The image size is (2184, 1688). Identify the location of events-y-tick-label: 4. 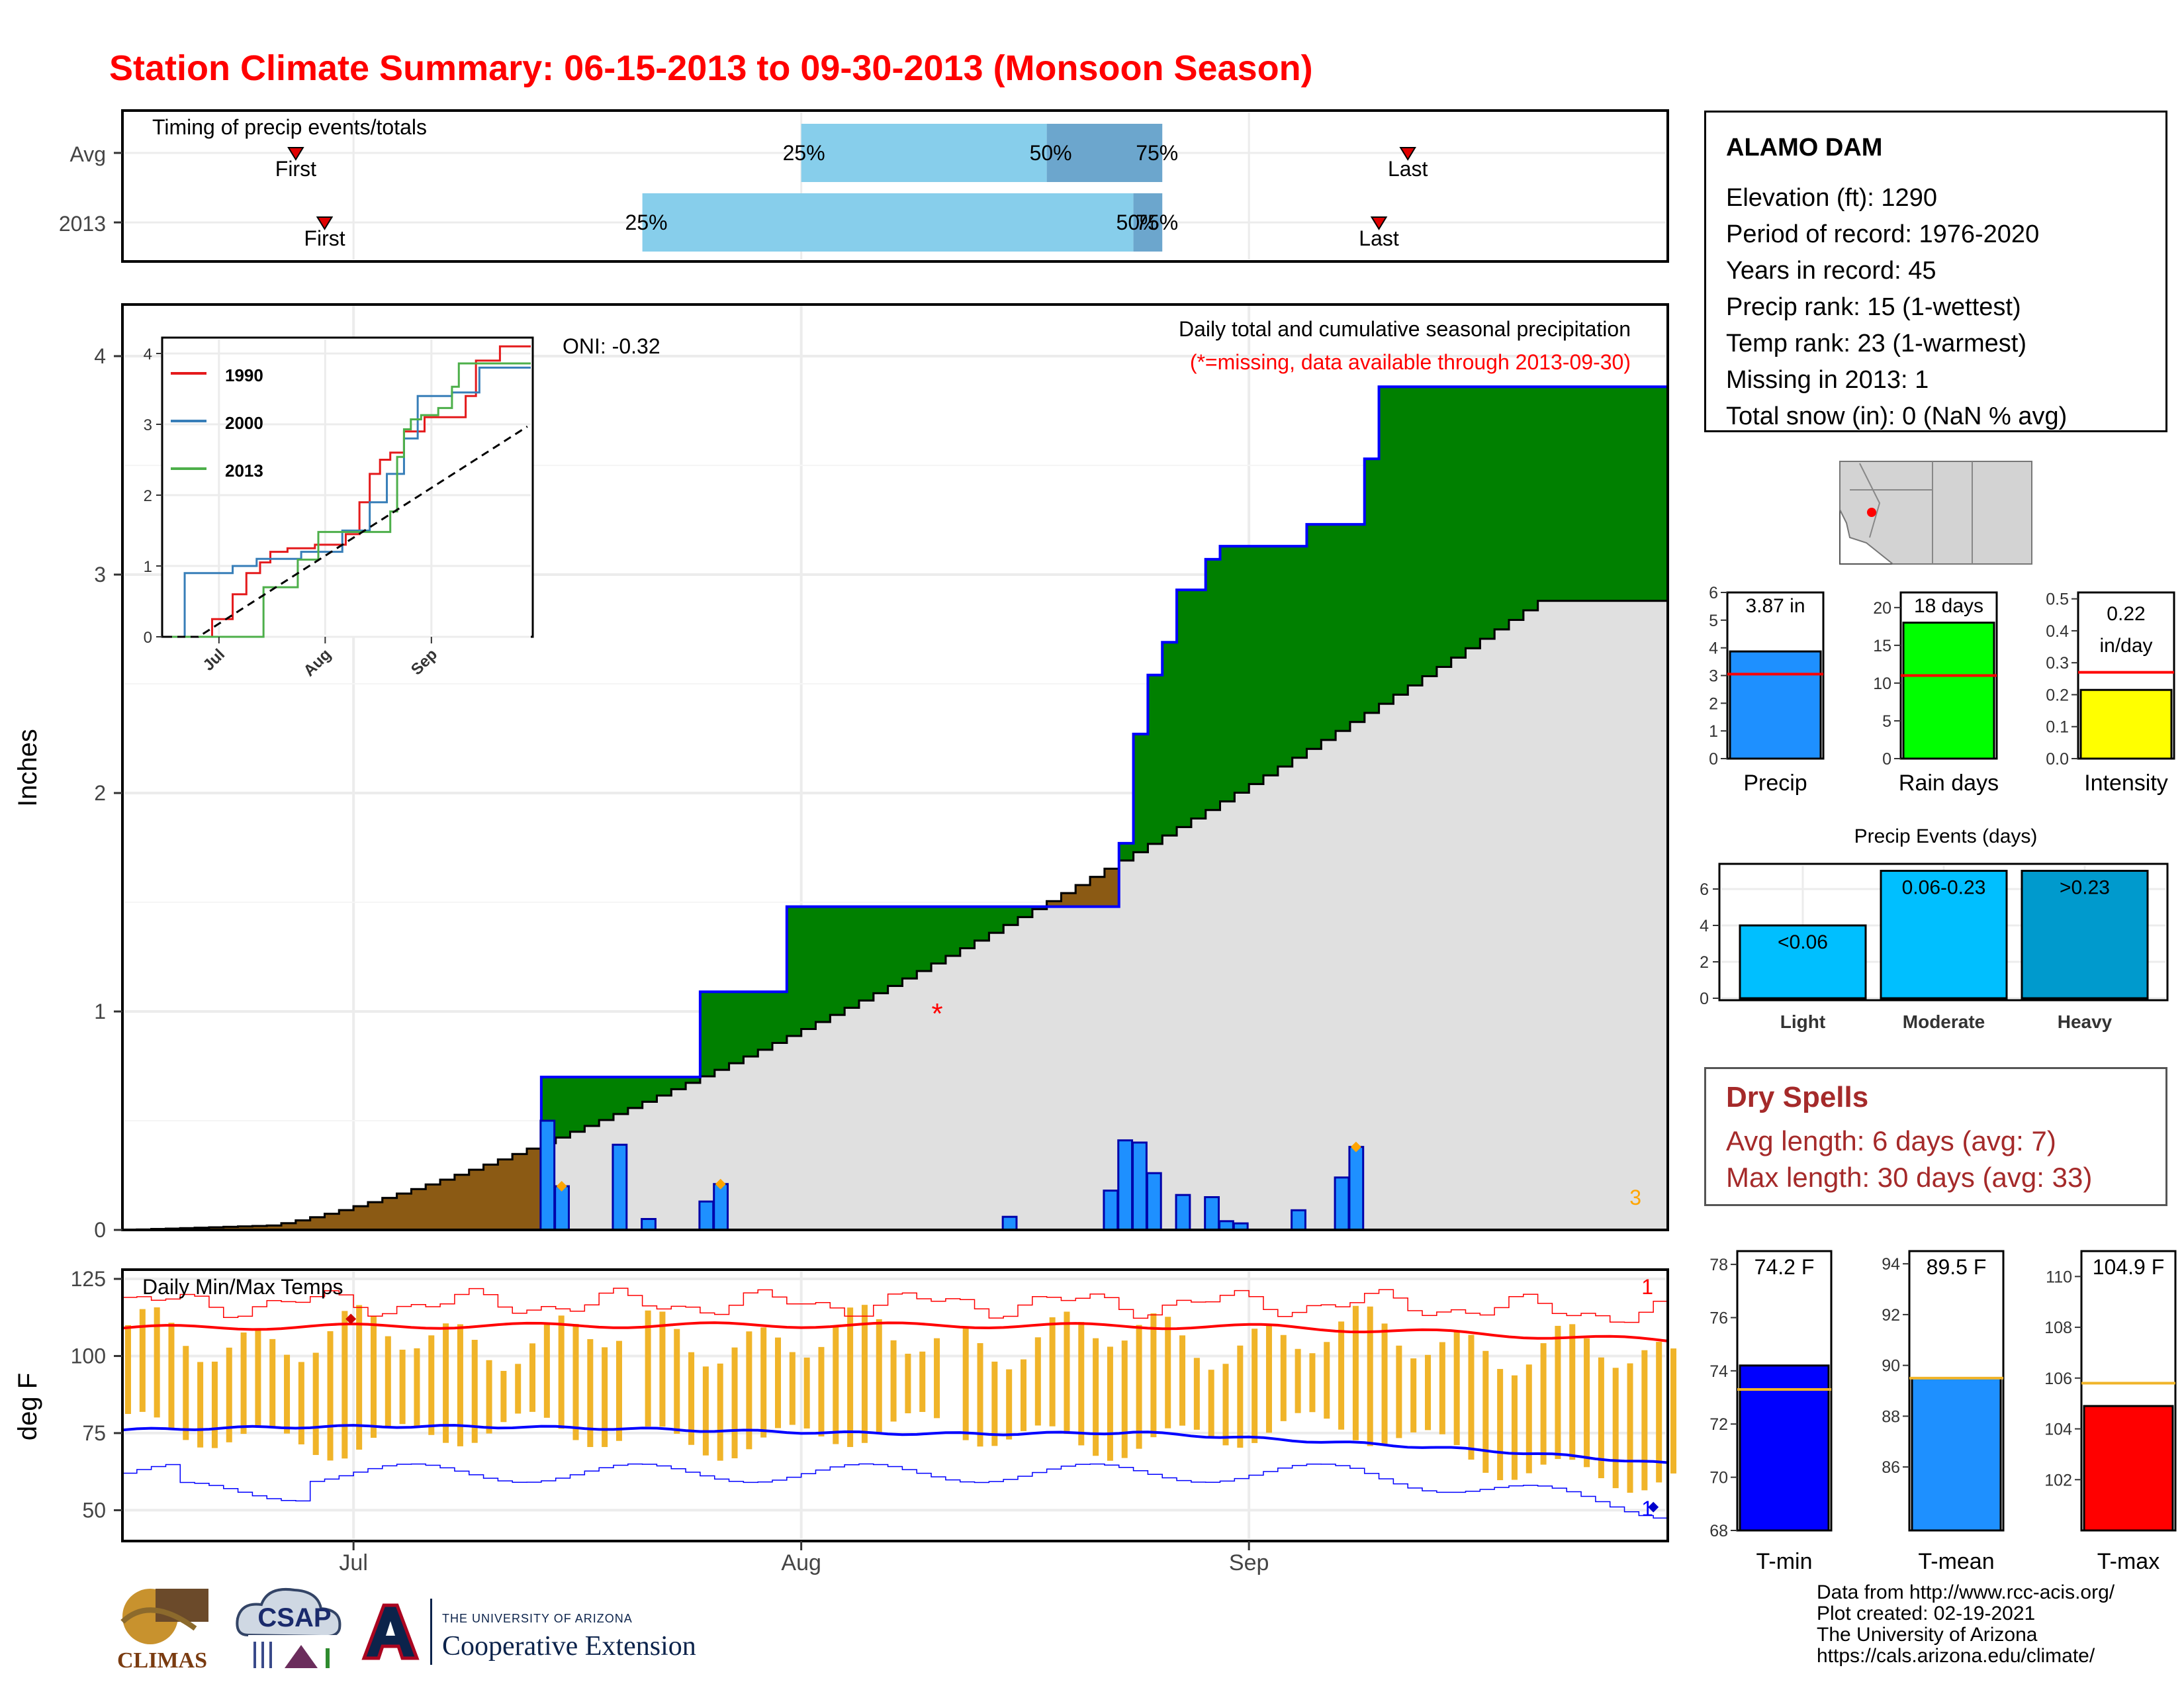
(1704, 926).